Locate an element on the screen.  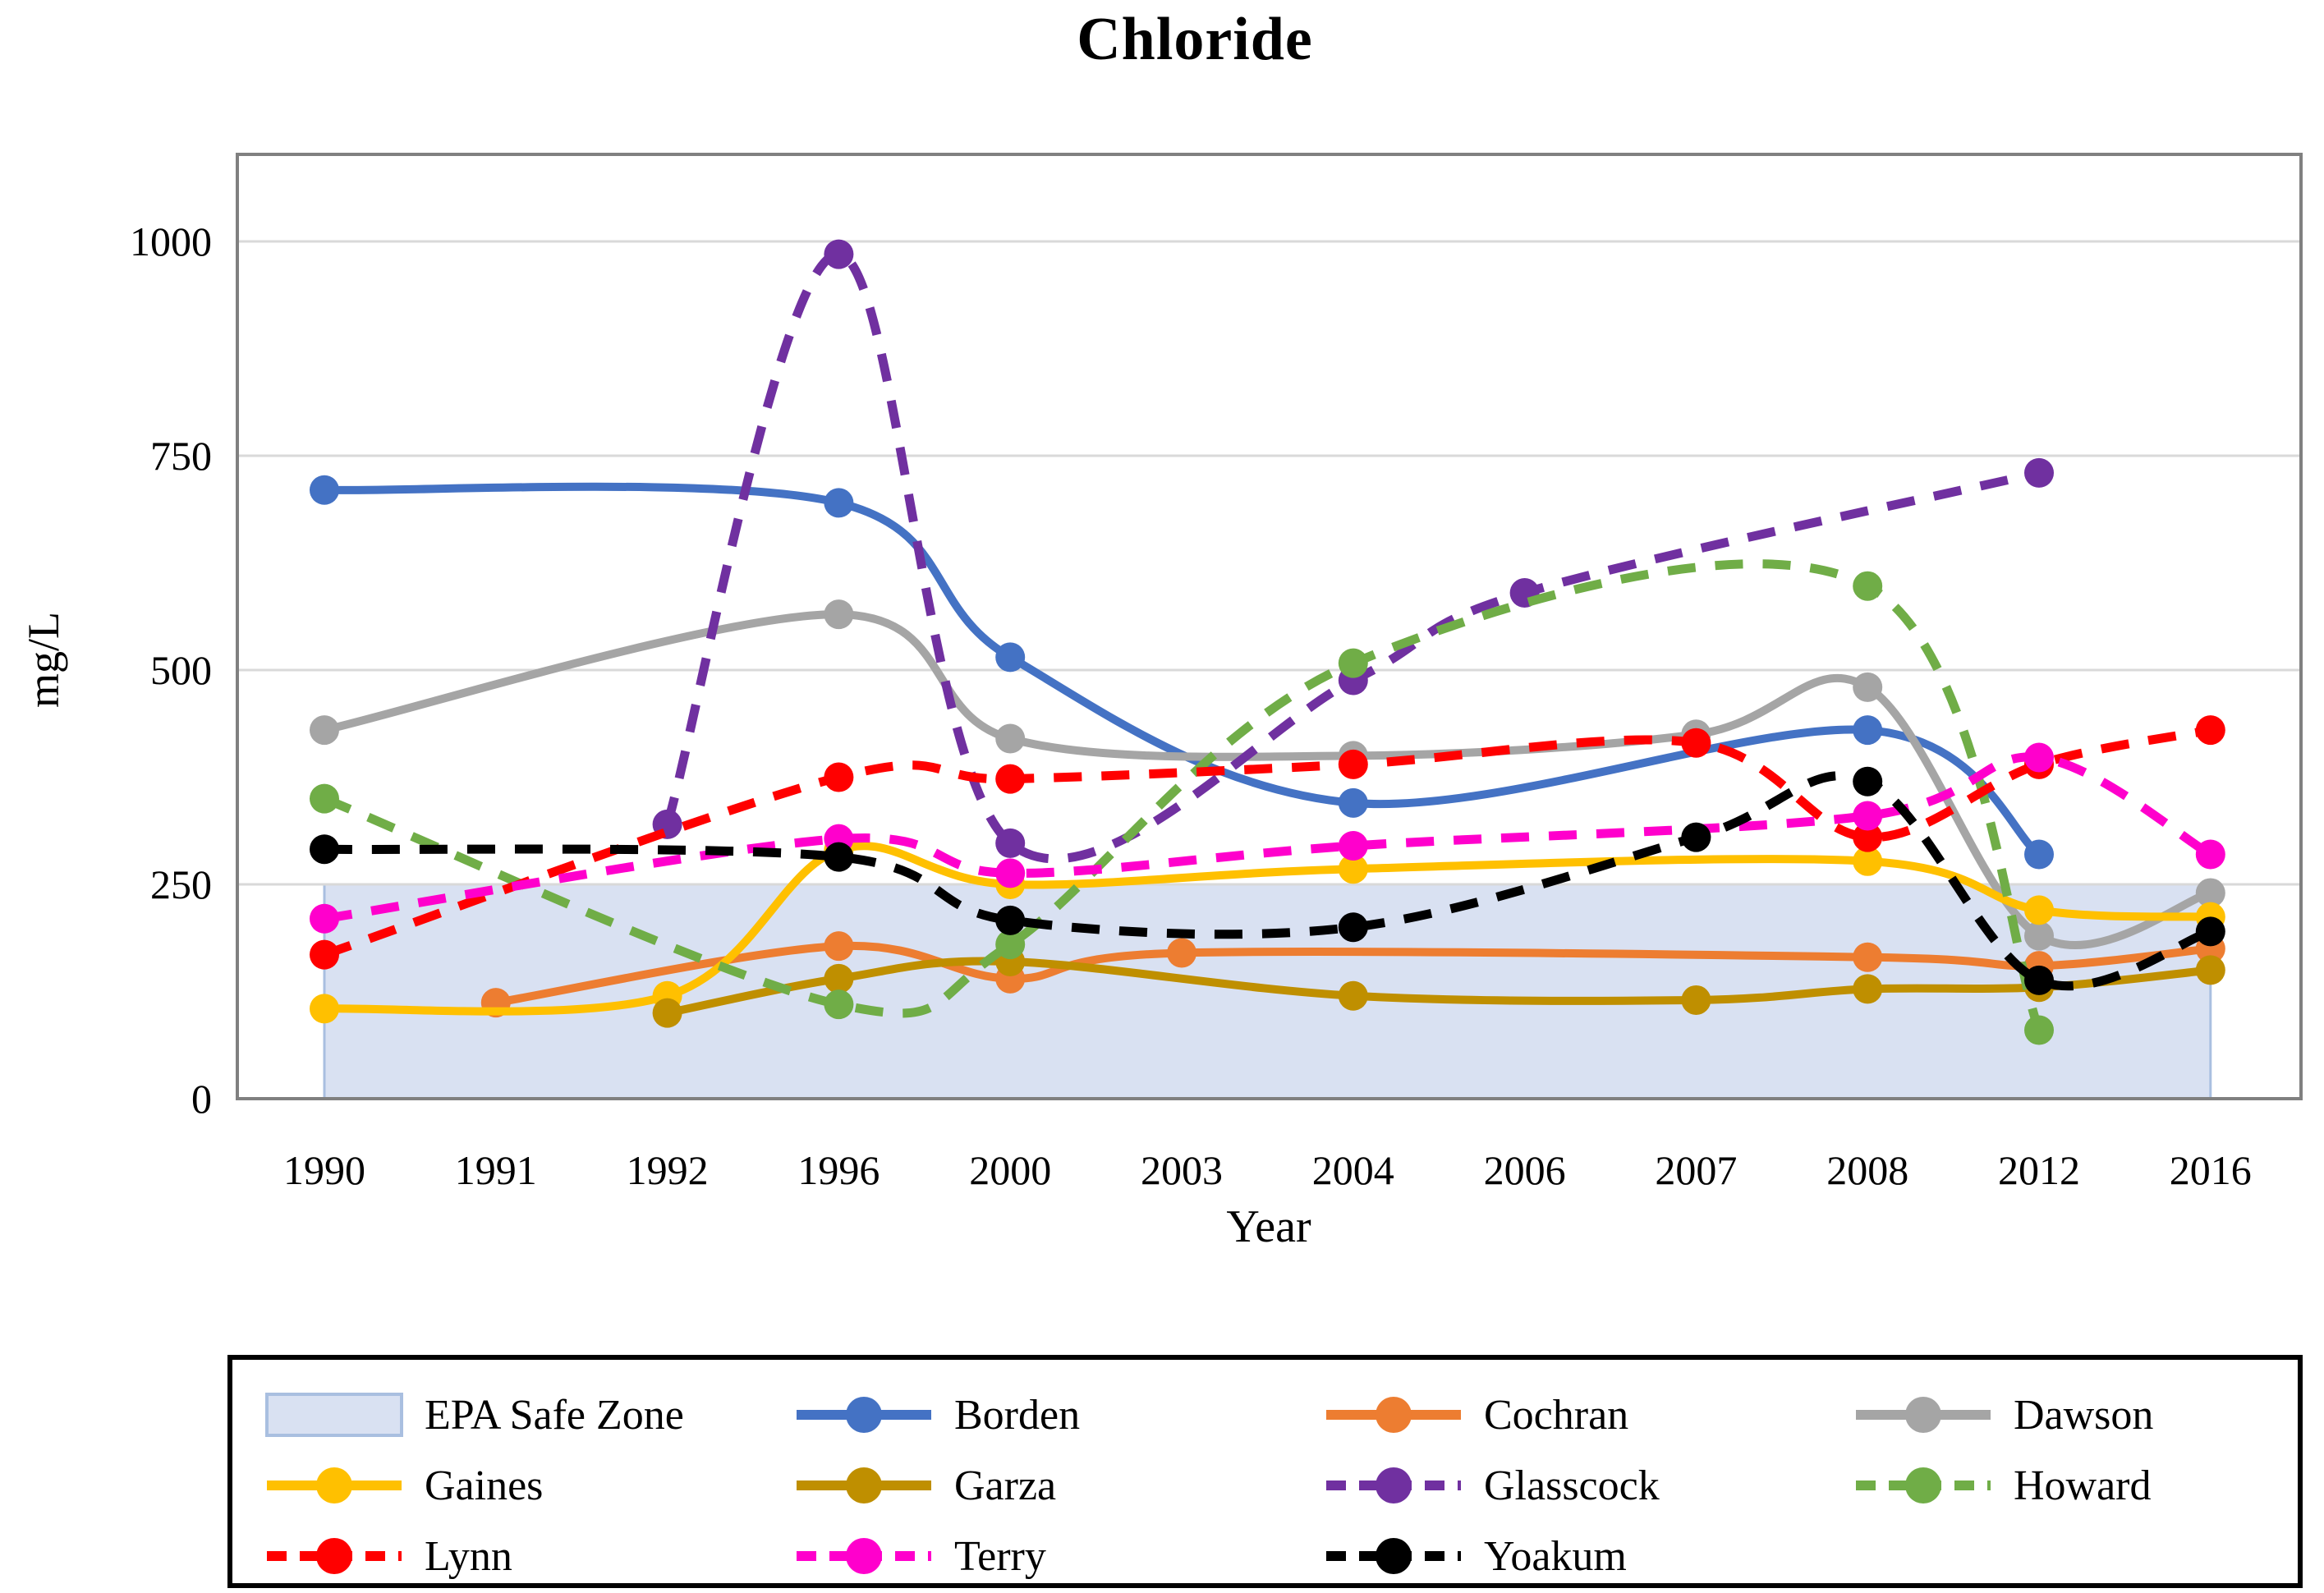
legend-item-cochran: Cochran is located at coordinates (1589, 1415).